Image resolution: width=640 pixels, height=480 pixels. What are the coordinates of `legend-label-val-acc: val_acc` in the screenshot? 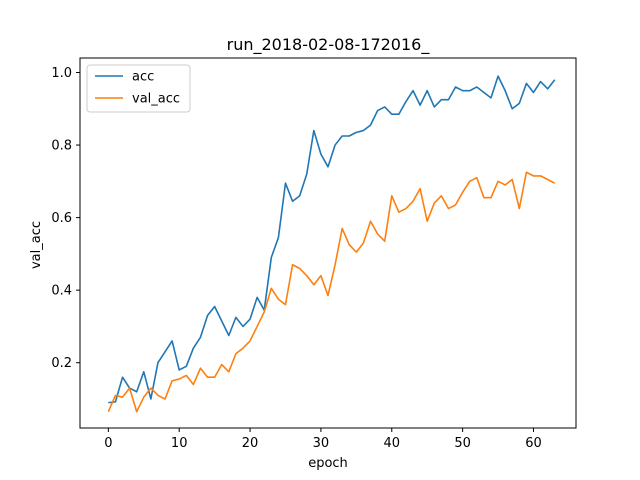 It's located at (156, 99).